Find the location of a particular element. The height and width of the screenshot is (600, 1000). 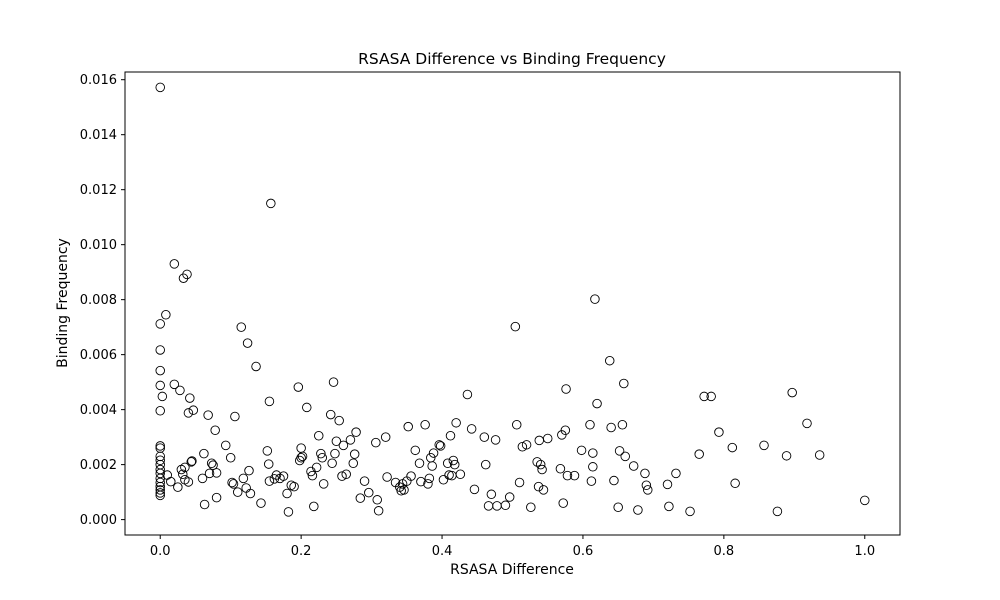

x-tick-label: 0.0 is located at coordinates (160, 551).